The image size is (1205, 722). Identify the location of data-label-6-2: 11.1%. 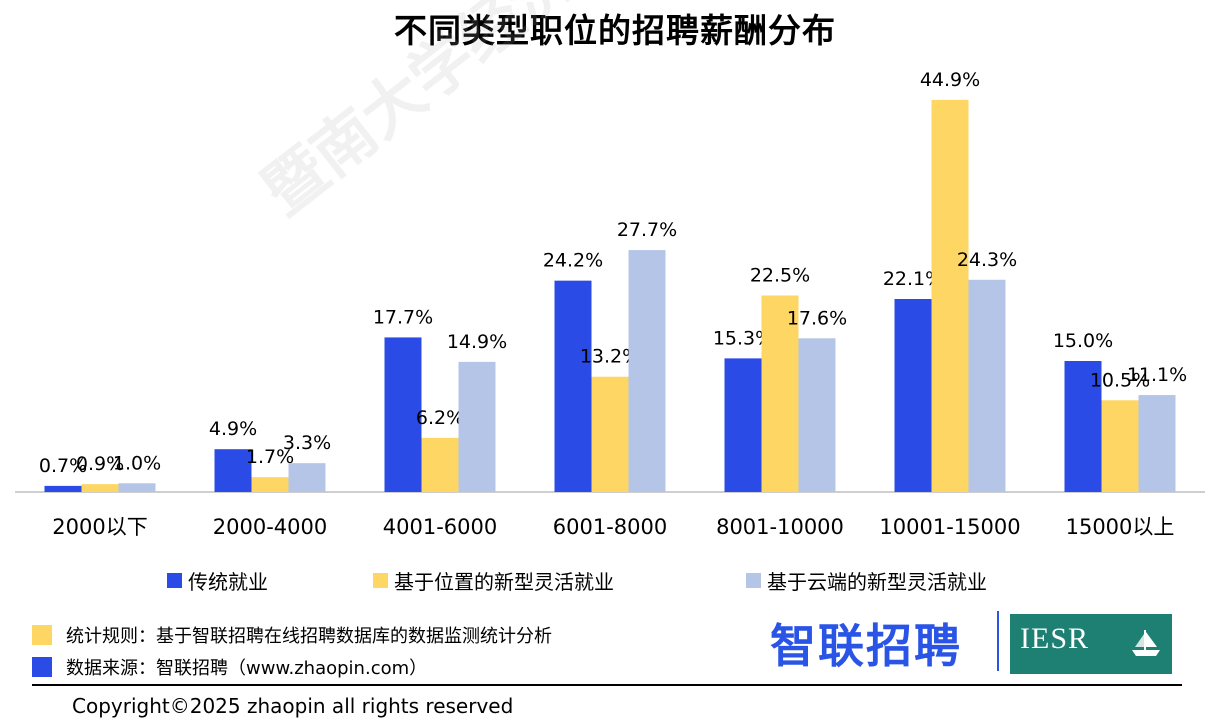
(1157, 375).